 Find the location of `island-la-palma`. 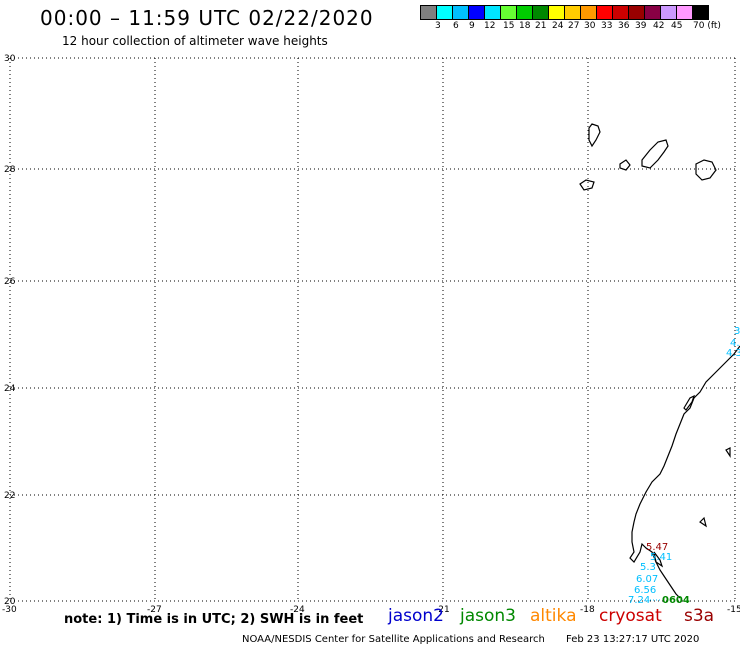

island-la-palma is located at coordinates (594, 135).